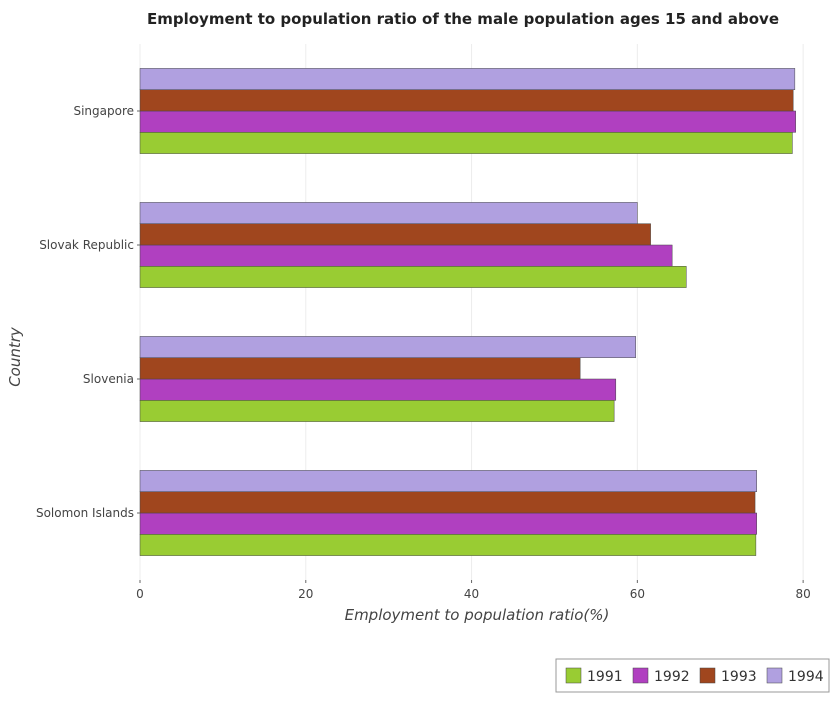  I want to click on x-tick-labels: 0 20 40 60 80, so click(473, 590).